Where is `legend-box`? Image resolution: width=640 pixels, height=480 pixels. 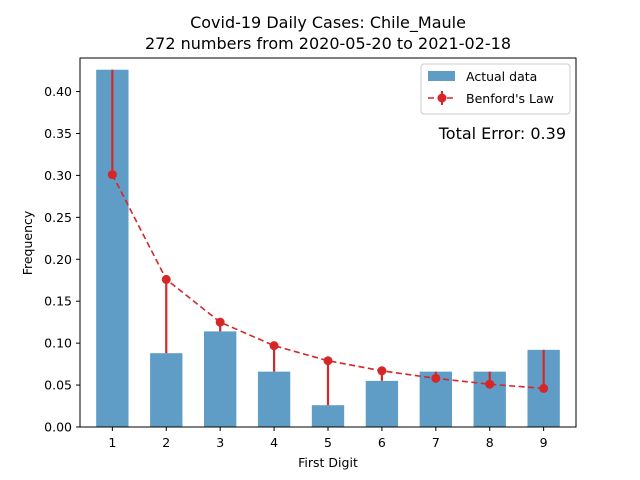 legend-box is located at coordinates (495, 89).